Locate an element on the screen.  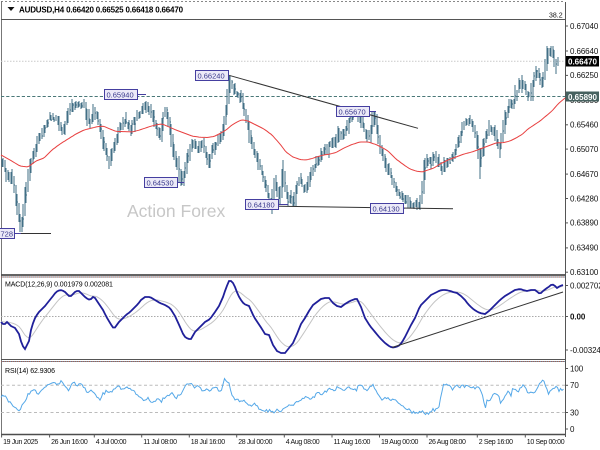
svg-text: 19 Jun 2025 is located at coordinates (20, 442).